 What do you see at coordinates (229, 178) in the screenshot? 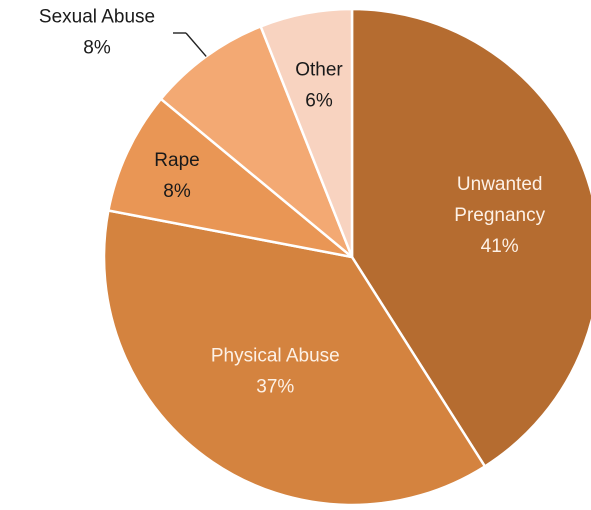
I see `pie-slice-rape` at bounding box center [229, 178].